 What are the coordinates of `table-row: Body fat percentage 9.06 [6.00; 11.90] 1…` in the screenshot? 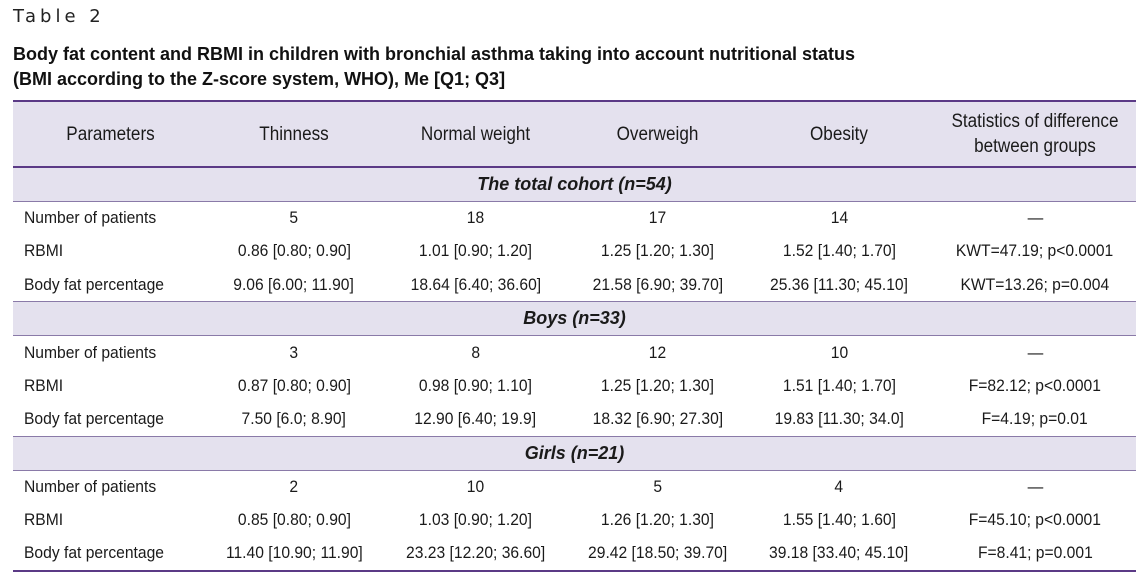 It's located at (574, 285).